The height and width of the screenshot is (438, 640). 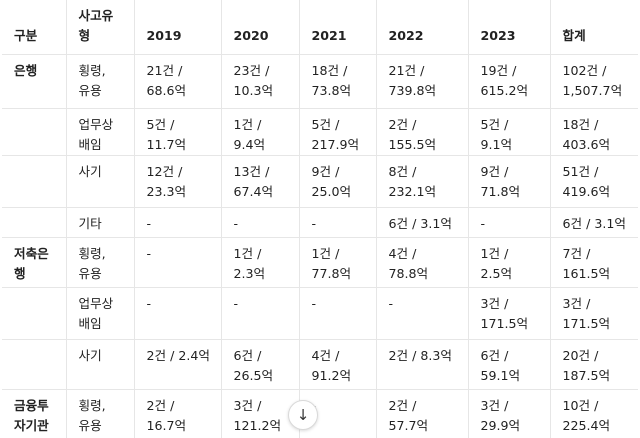 What do you see at coordinates (337, 181) in the screenshot?
I see `value-cell: 9건 / 25.0억` at bounding box center [337, 181].